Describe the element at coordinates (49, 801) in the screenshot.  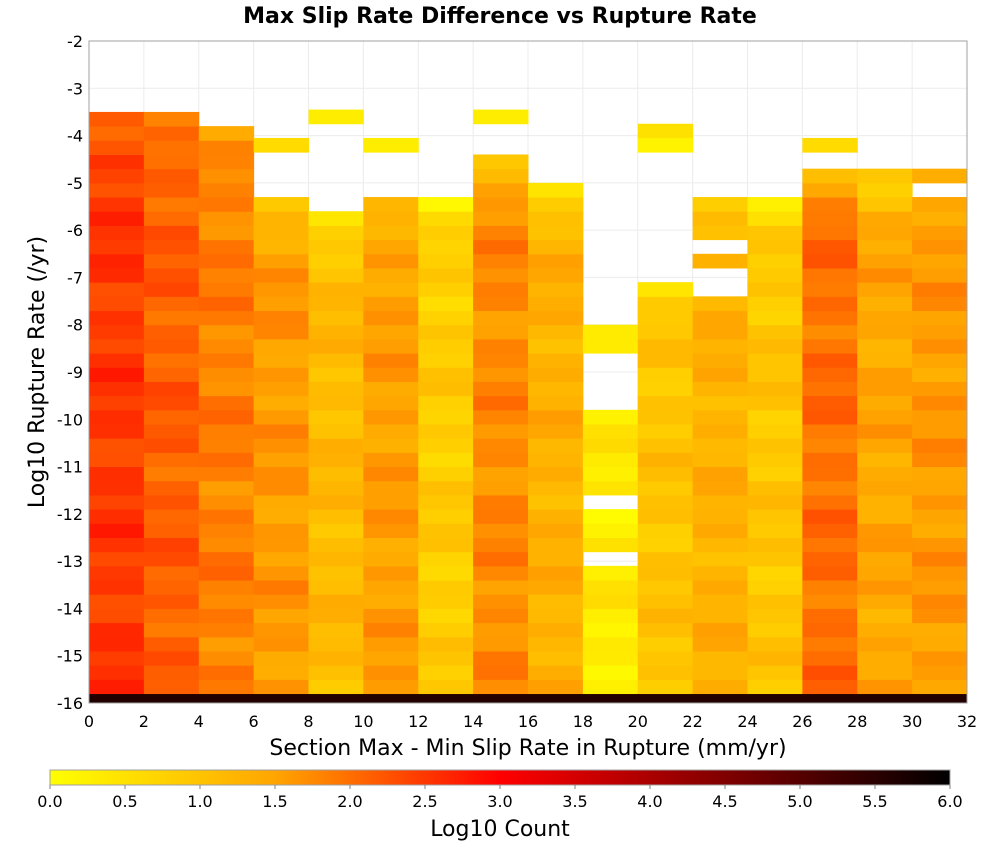
I see `colorbar-tick-label: 0.0` at that location.